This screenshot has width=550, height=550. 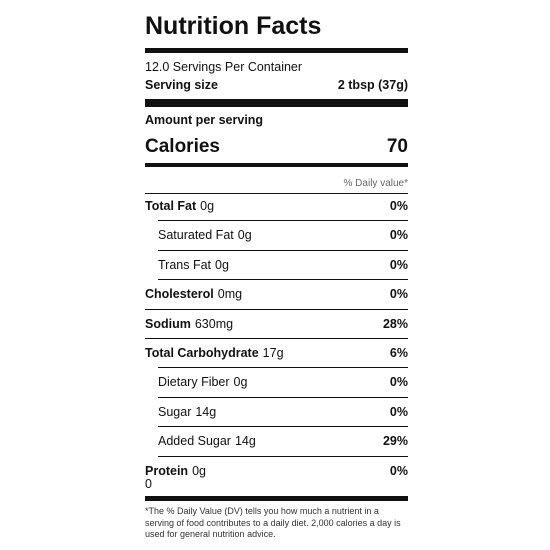 I want to click on nutrient-row: Sodium 630mg 28%, so click(x=276, y=324).